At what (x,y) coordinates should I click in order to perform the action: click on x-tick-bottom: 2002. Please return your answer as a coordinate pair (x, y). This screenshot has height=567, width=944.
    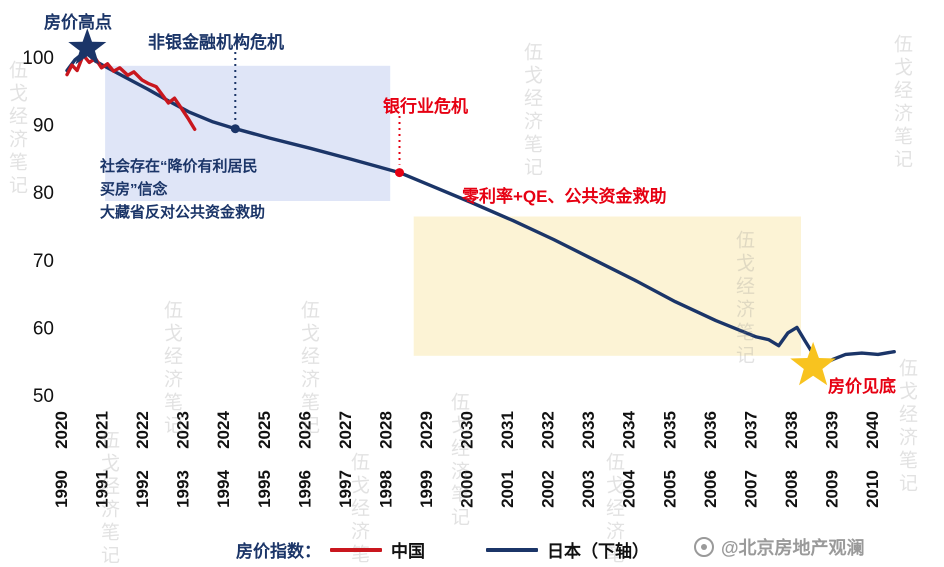
    Looking at the image, I should click on (548, 489).